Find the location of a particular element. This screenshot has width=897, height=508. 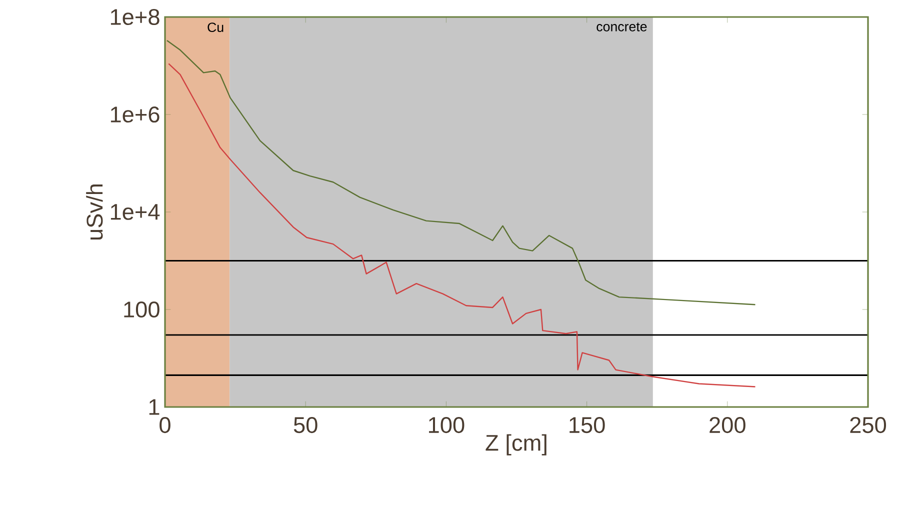

x-tick-label: 0 is located at coordinates (165, 425).